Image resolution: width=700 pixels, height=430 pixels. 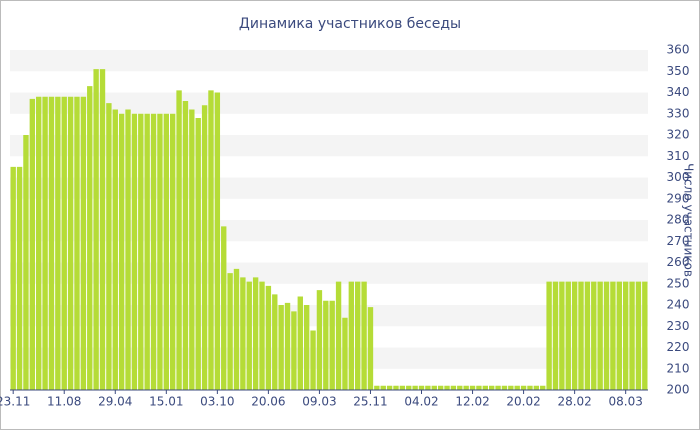 I want to click on x-tick-label: 09.03, so click(x=319, y=402).